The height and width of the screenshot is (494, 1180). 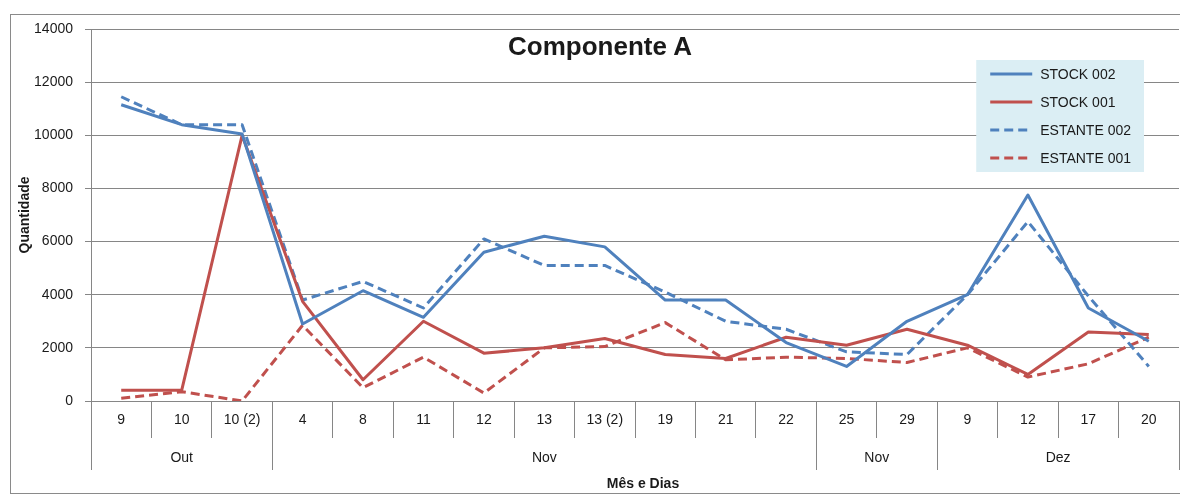 I want to click on legend-label: STOCK 002, so click(x=1078, y=73).